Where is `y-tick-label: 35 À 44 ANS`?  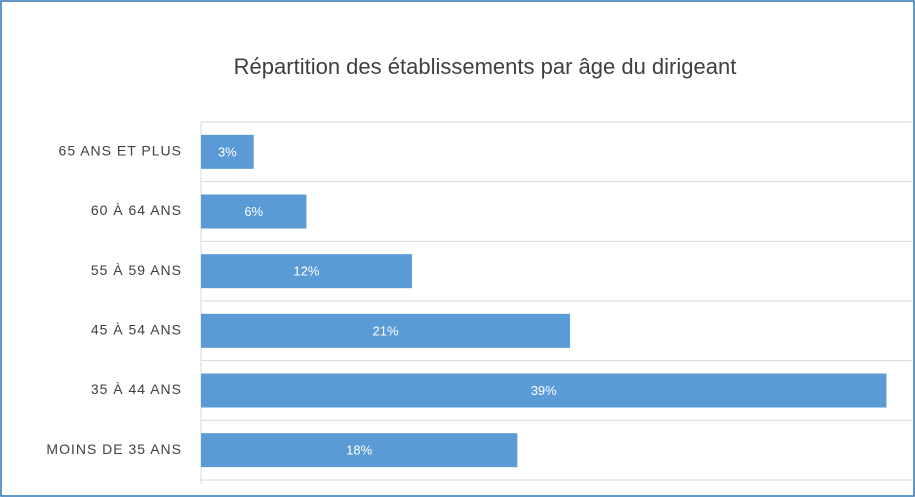 y-tick-label: 35 À 44 ANS is located at coordinates (136, 389).